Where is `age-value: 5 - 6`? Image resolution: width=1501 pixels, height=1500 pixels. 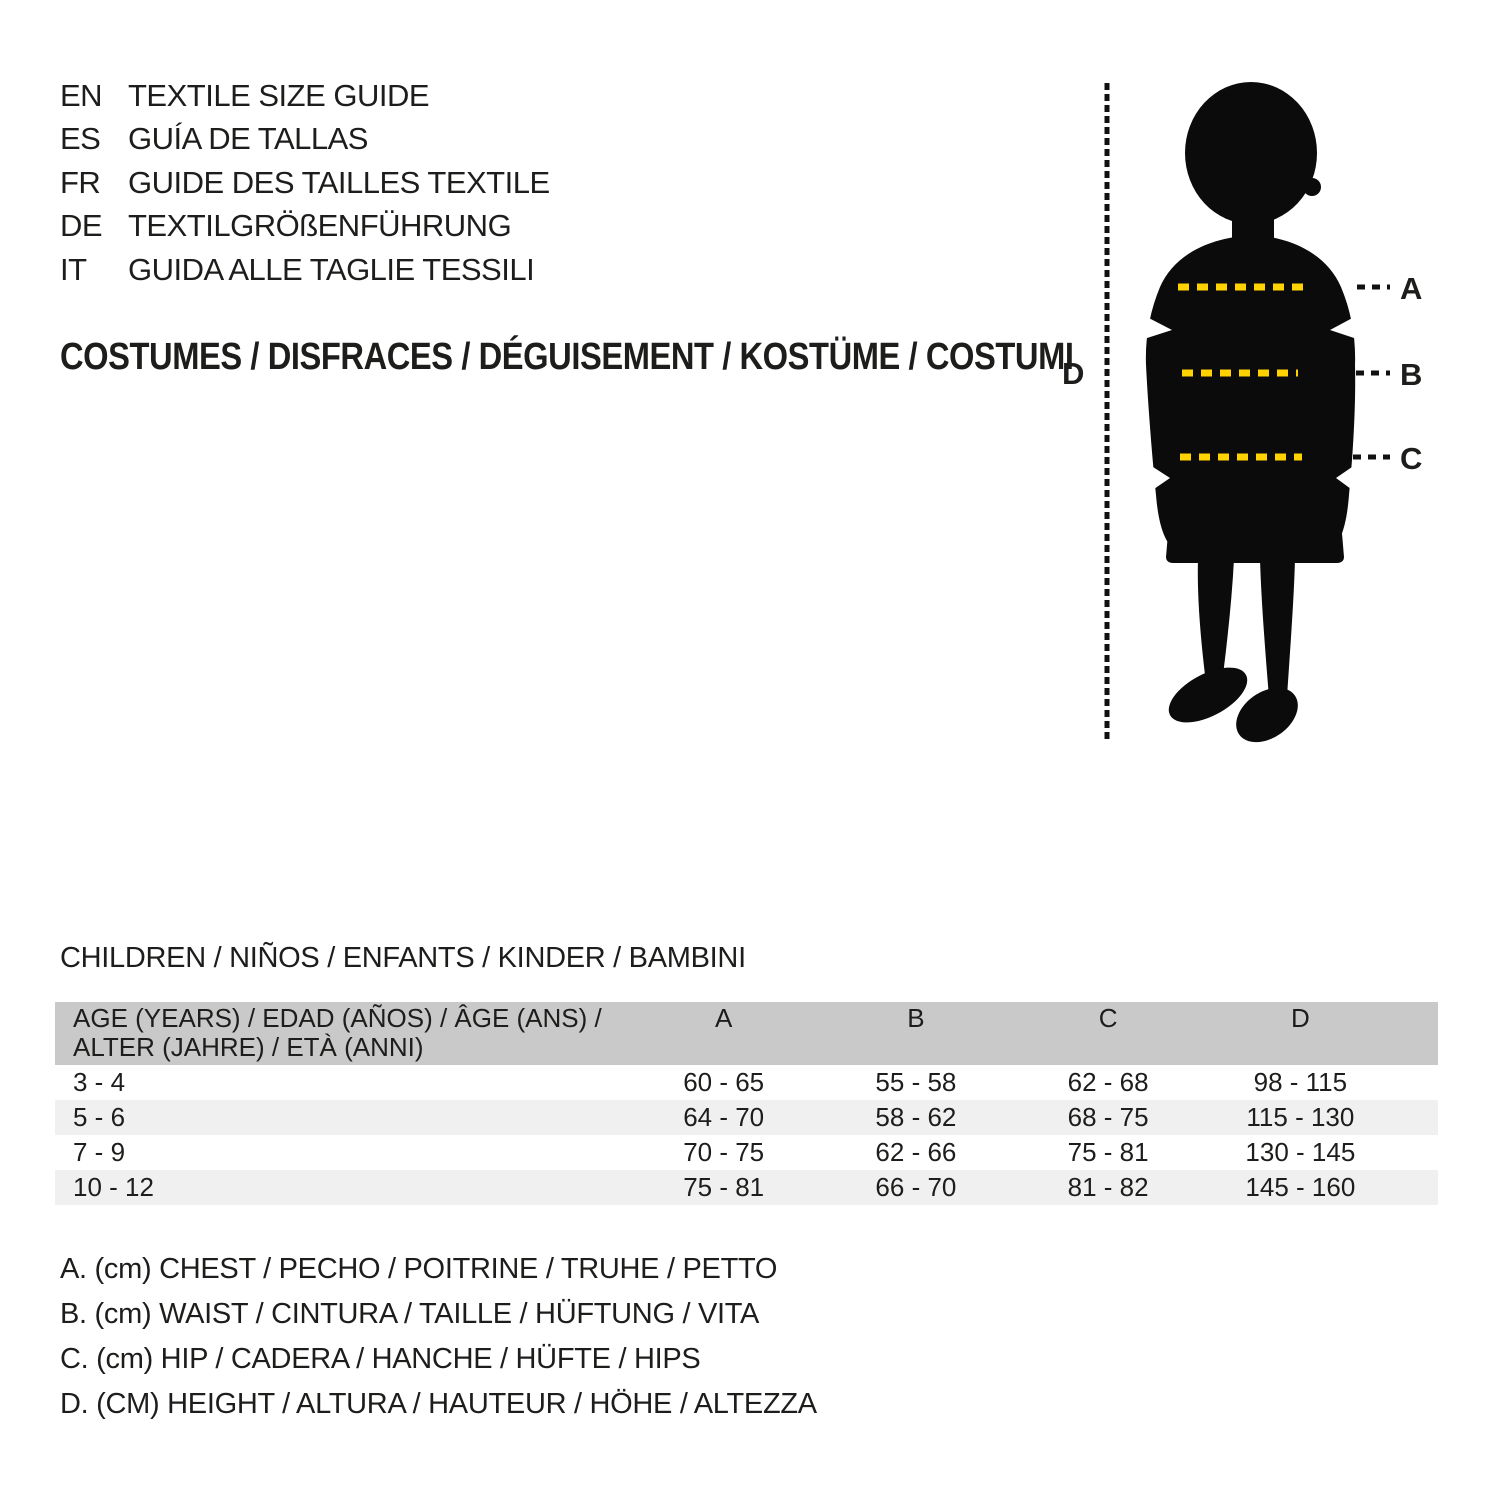 age-value: 5 - 6 is located at coordinates (99, 1117).